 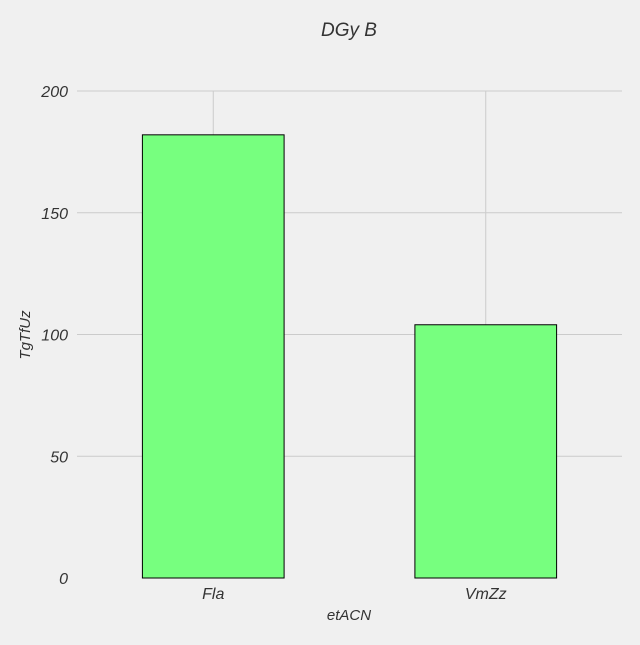 I want to click on x-tick-label: VmZz, so click(x=486, y=594).